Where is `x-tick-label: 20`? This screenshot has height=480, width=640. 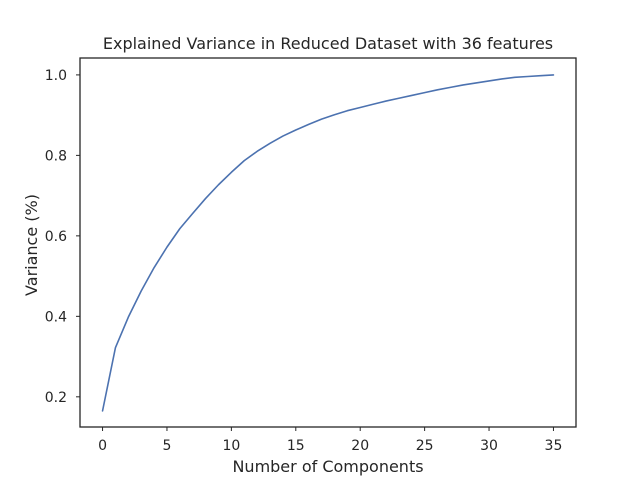
x-tick-label: 20 is located at coordinates (360, 446).